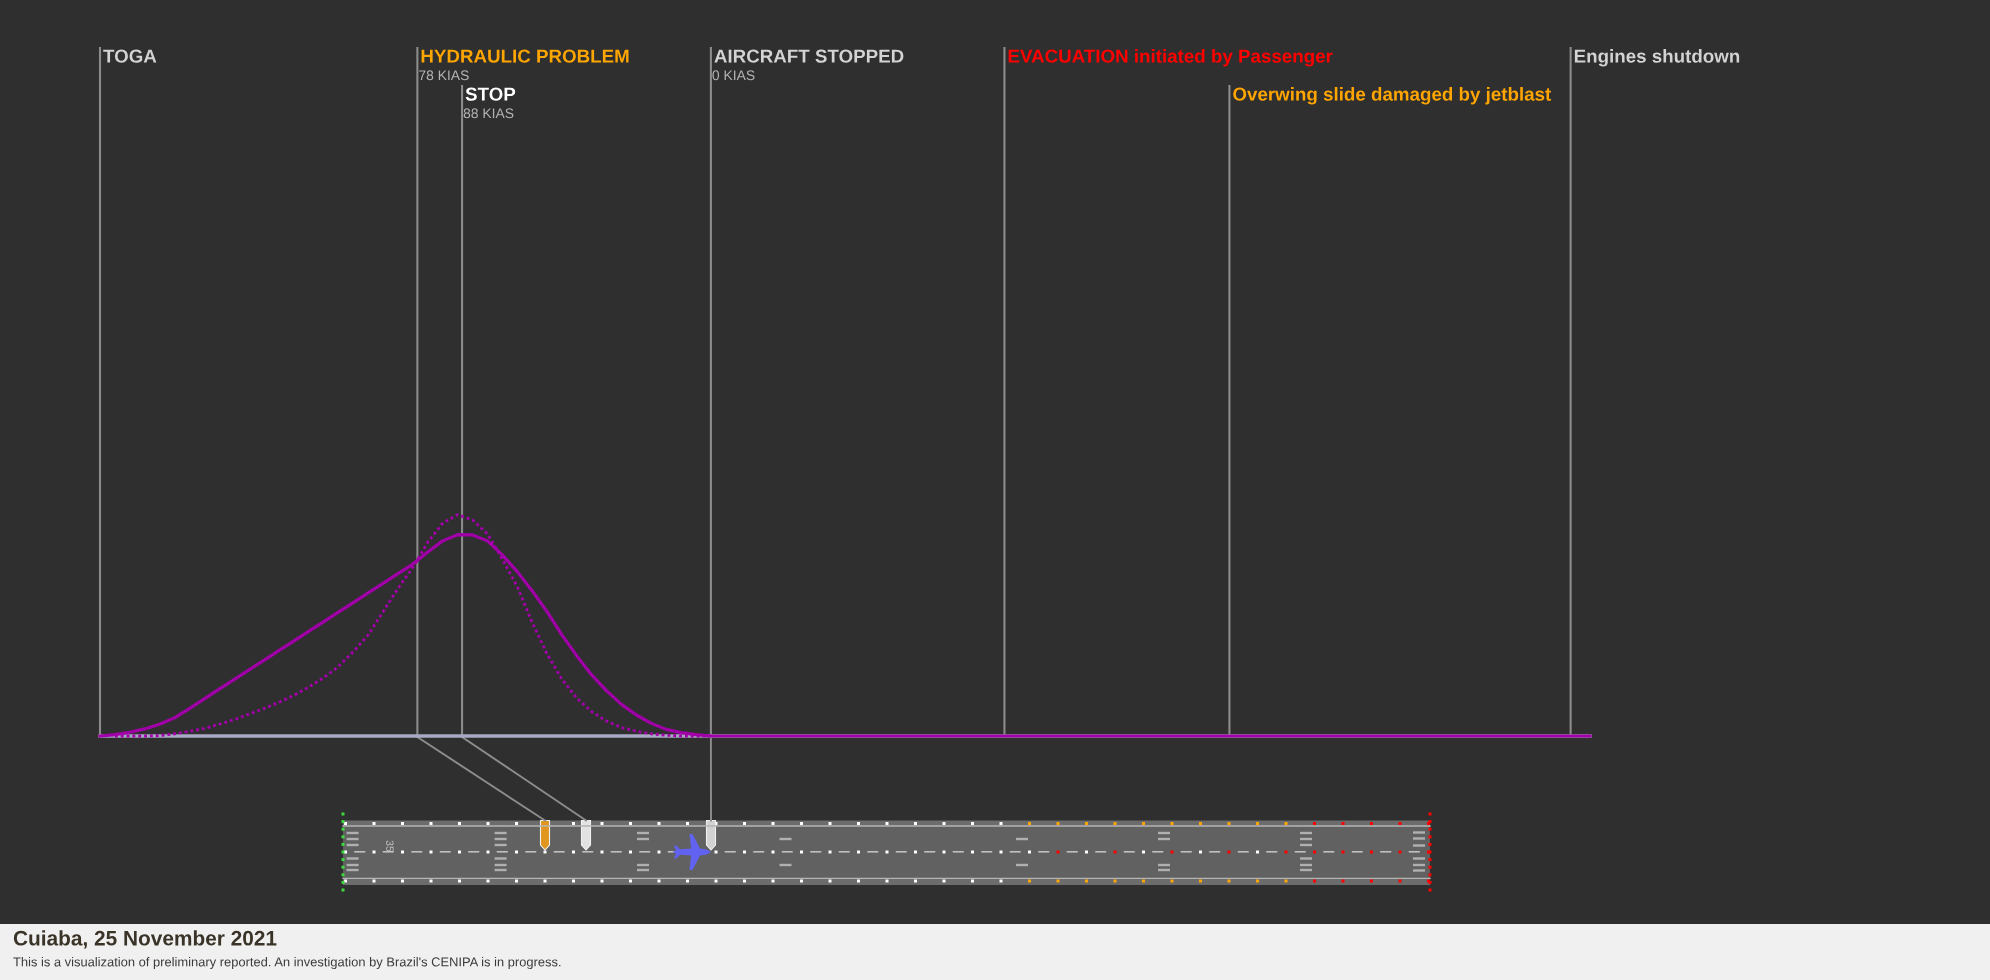  Describe the element at coordinates (1657, 58) in the screenshot. I see `text: Engines shutdown` at that location.